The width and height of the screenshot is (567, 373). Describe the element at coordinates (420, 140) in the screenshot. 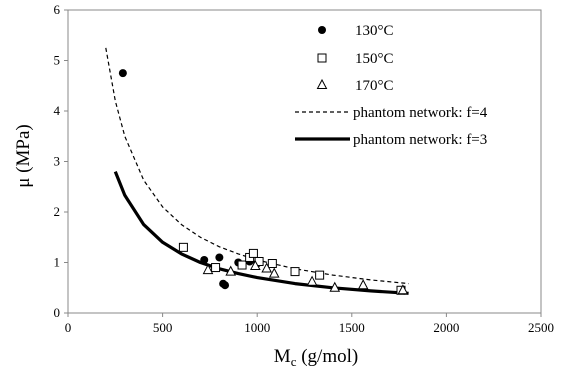

I see `legend-label: phantom network: f=3` at that location.